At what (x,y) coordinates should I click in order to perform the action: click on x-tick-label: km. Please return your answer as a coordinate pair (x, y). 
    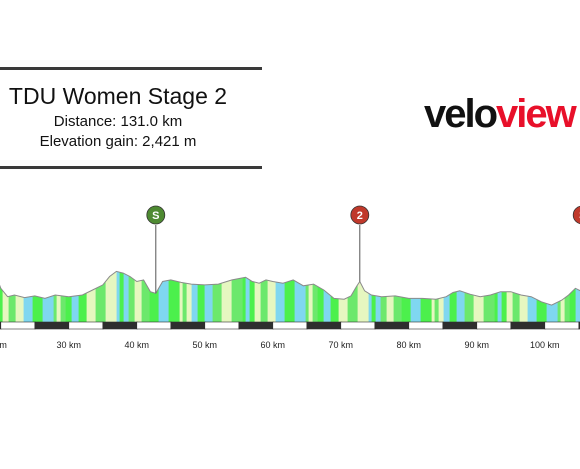
    Looking at the image, I should click on (3, 345).